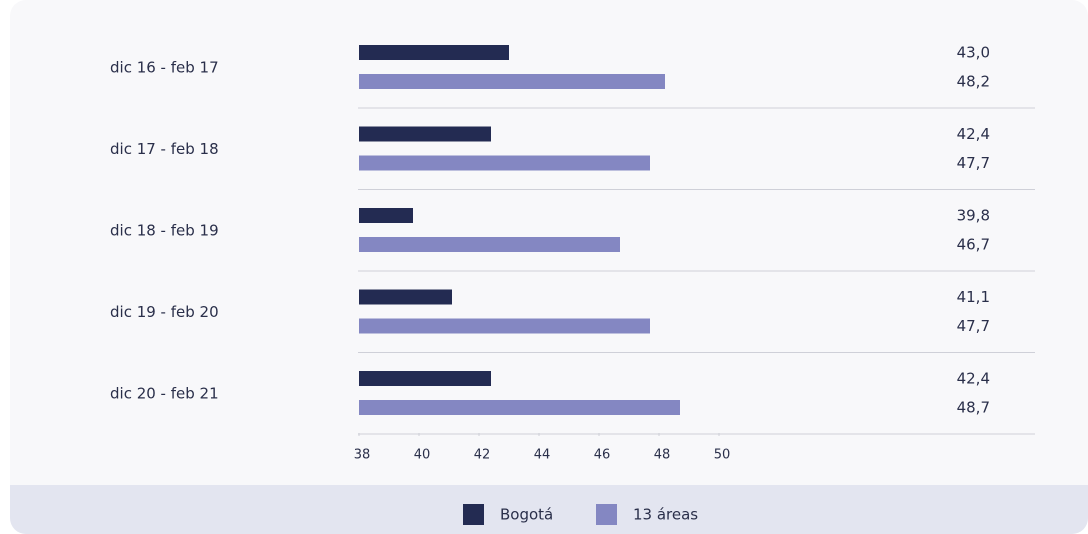 The image size is (1088, 534). I want to click on value-label: 43,0, so click(973, 53).